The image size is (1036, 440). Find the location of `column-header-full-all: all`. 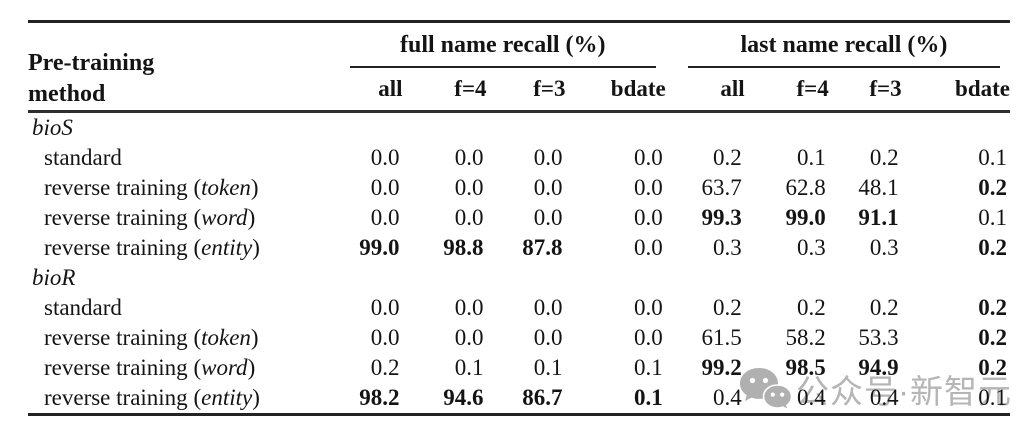

column-header-full-all: all is located at coordinates (390, 88).